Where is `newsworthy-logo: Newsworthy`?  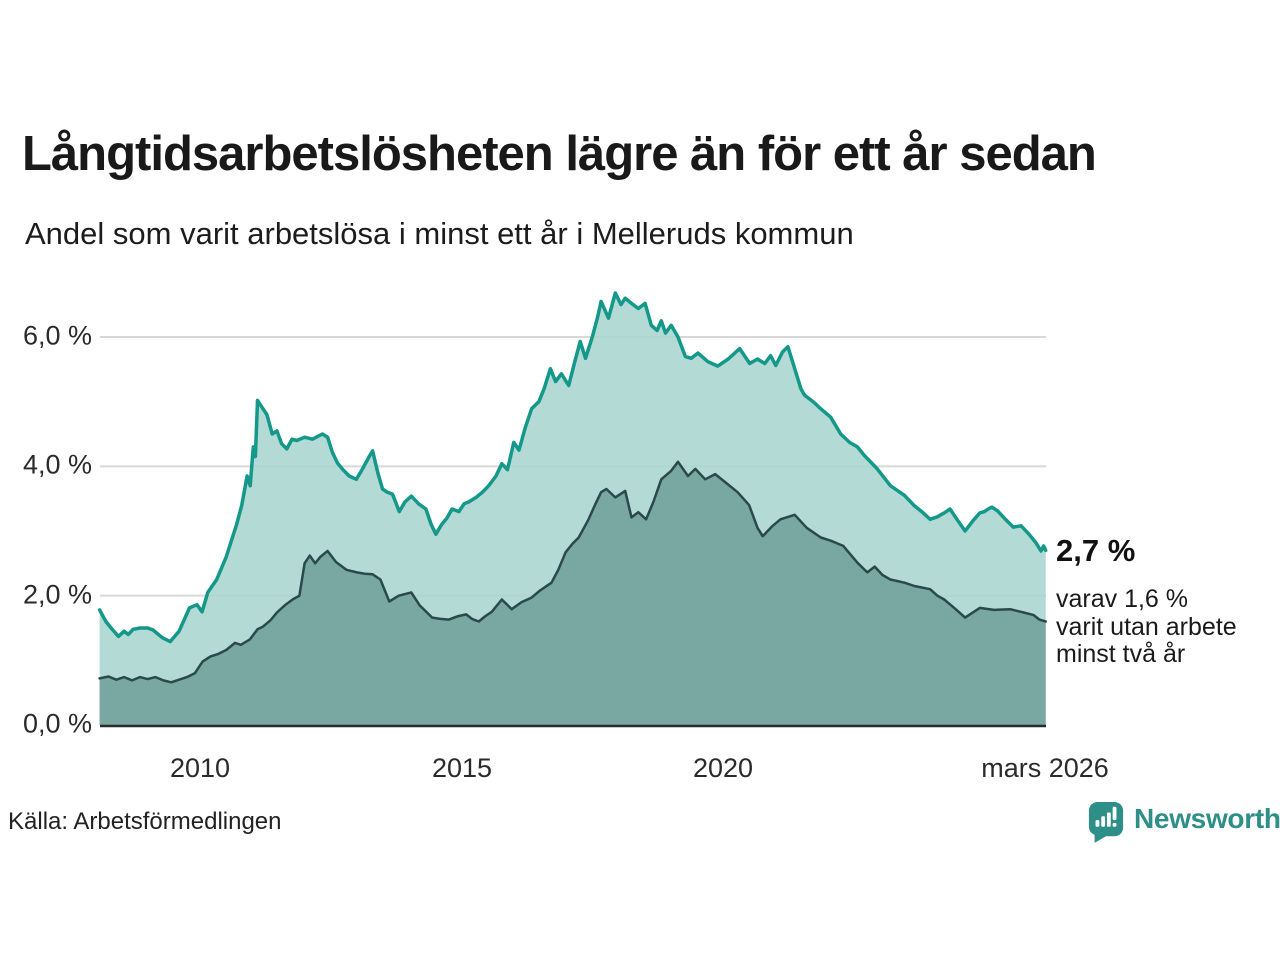
newsworthy-logo: Newsworthy is located at coordinates (1183, 822).